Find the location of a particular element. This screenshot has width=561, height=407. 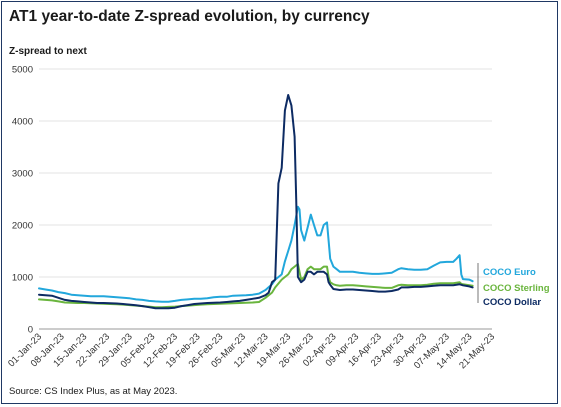

y-tick-label: 0 is located at coordinates (30, 330).